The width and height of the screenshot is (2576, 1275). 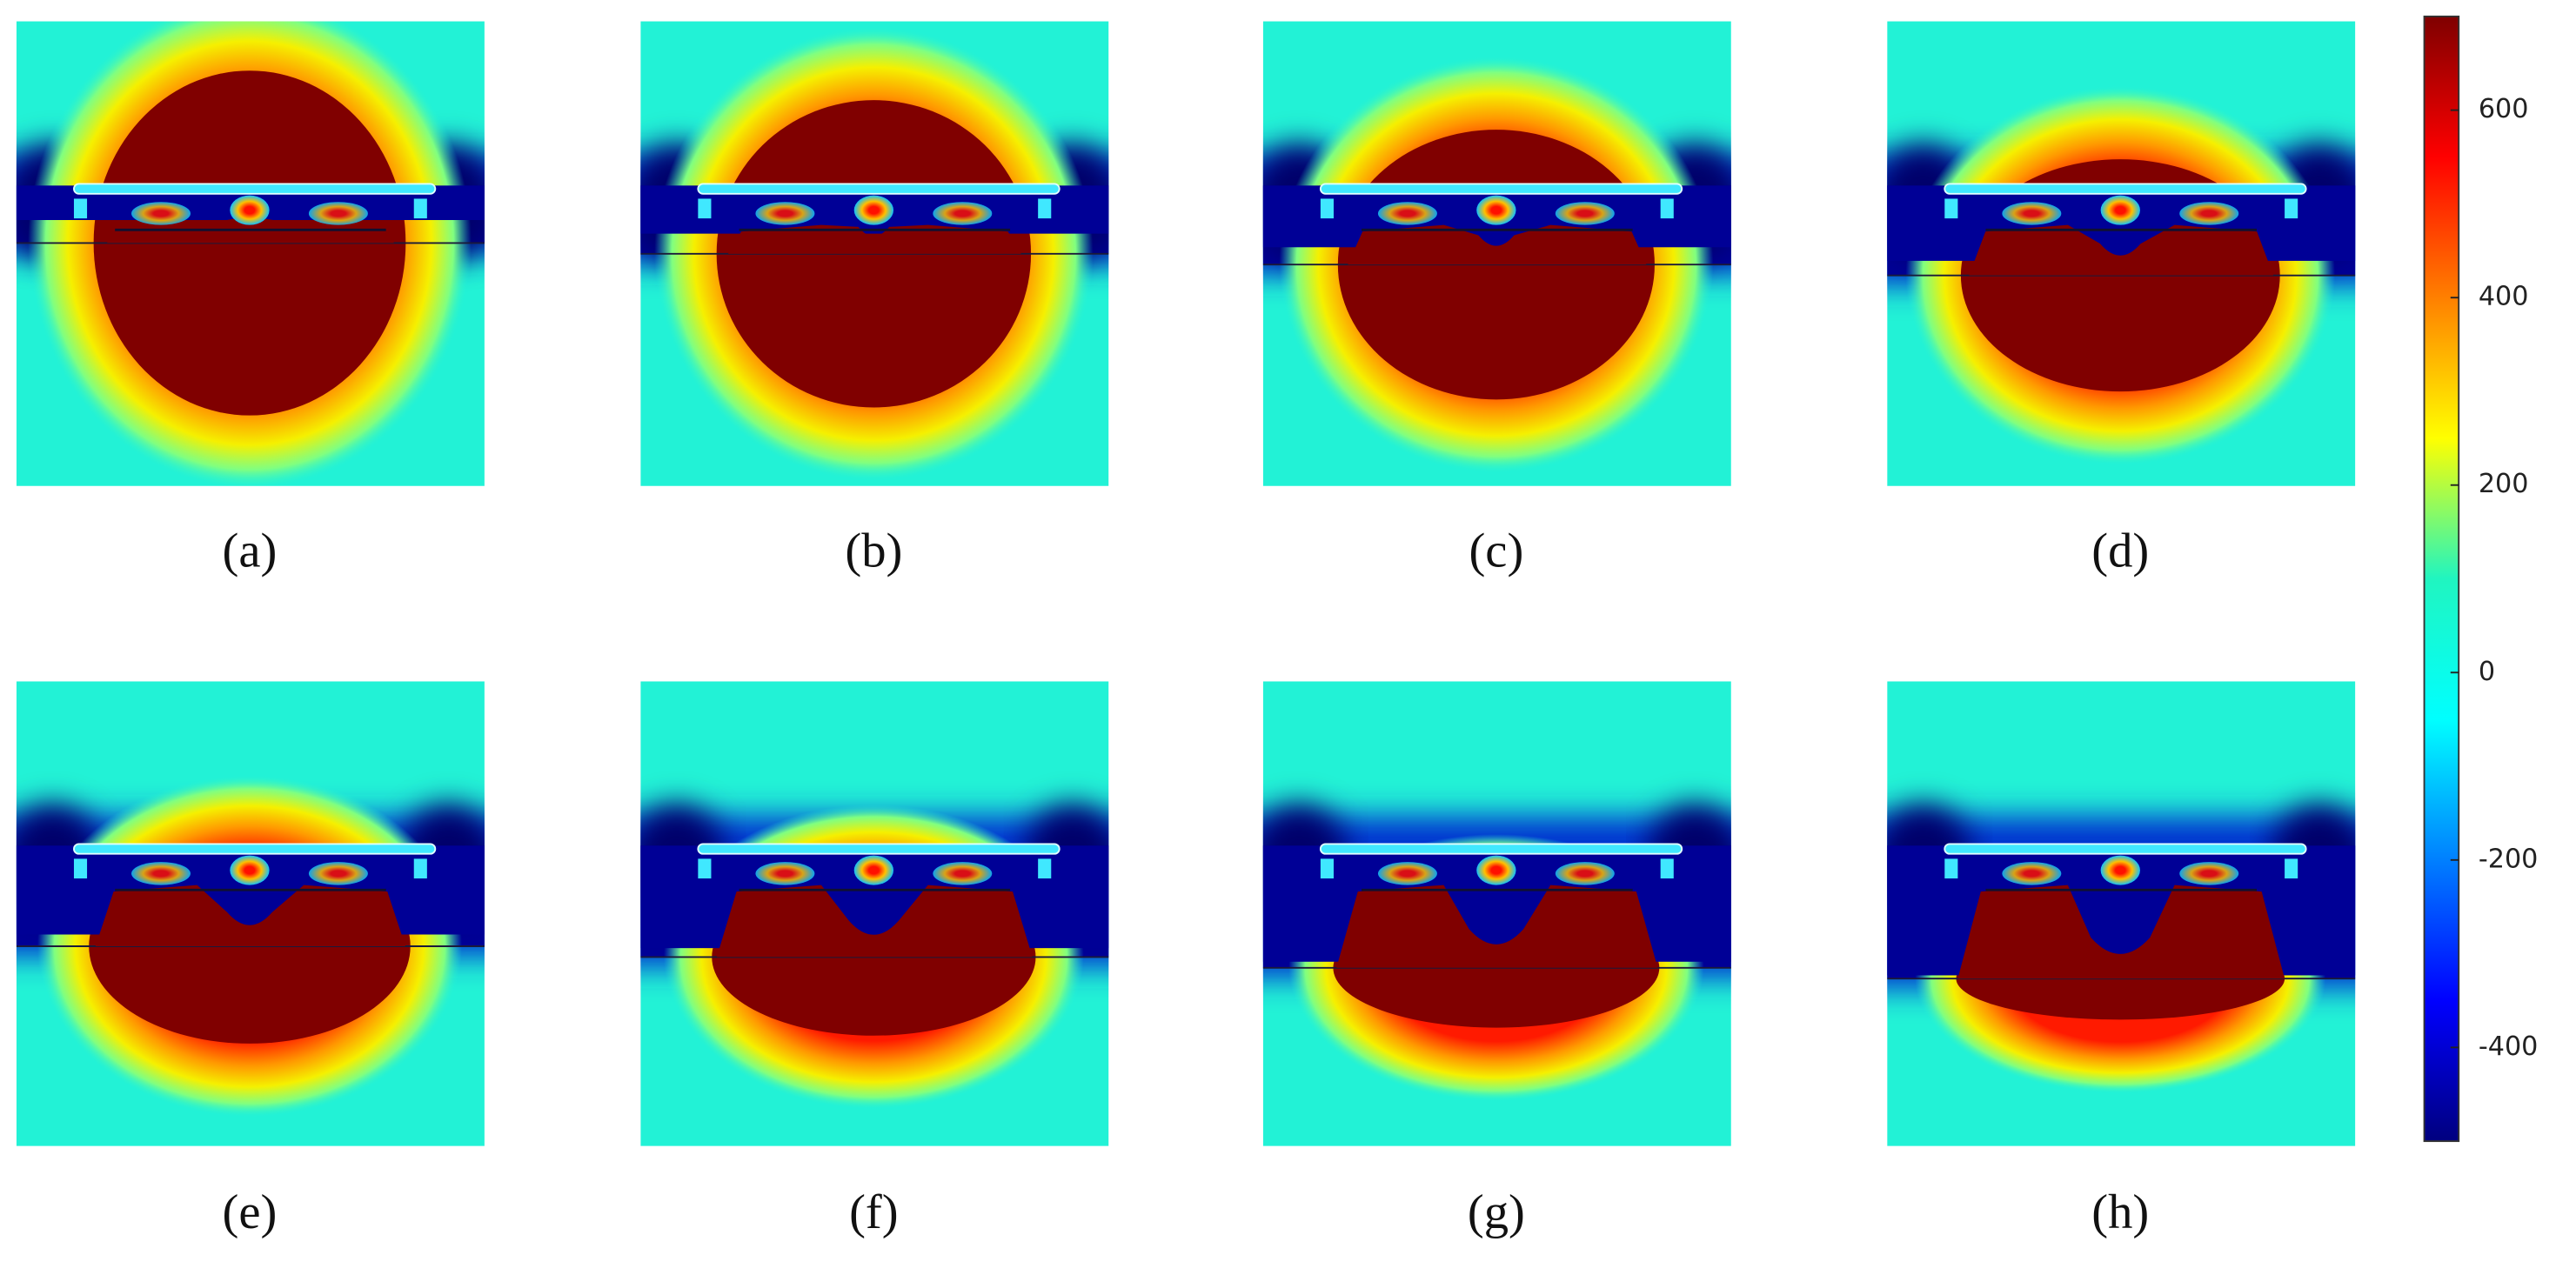 I want to click on panel-label: (h), so click(x=2120, y=1212).